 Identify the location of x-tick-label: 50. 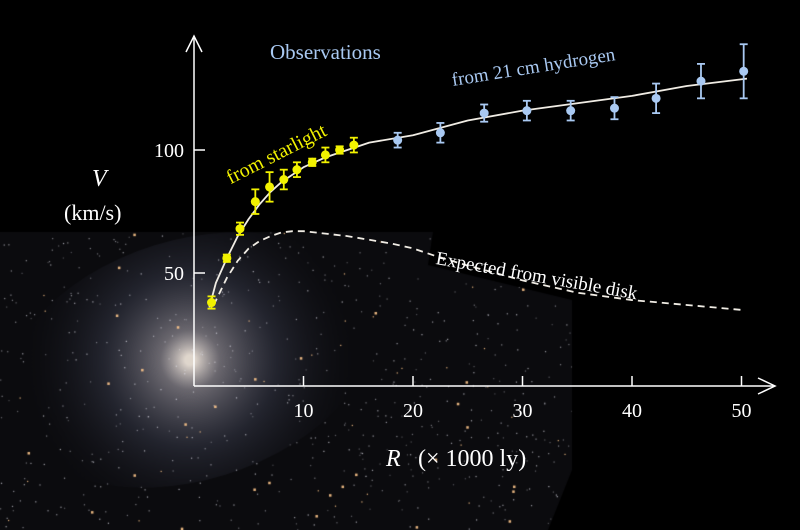
(742, 411).